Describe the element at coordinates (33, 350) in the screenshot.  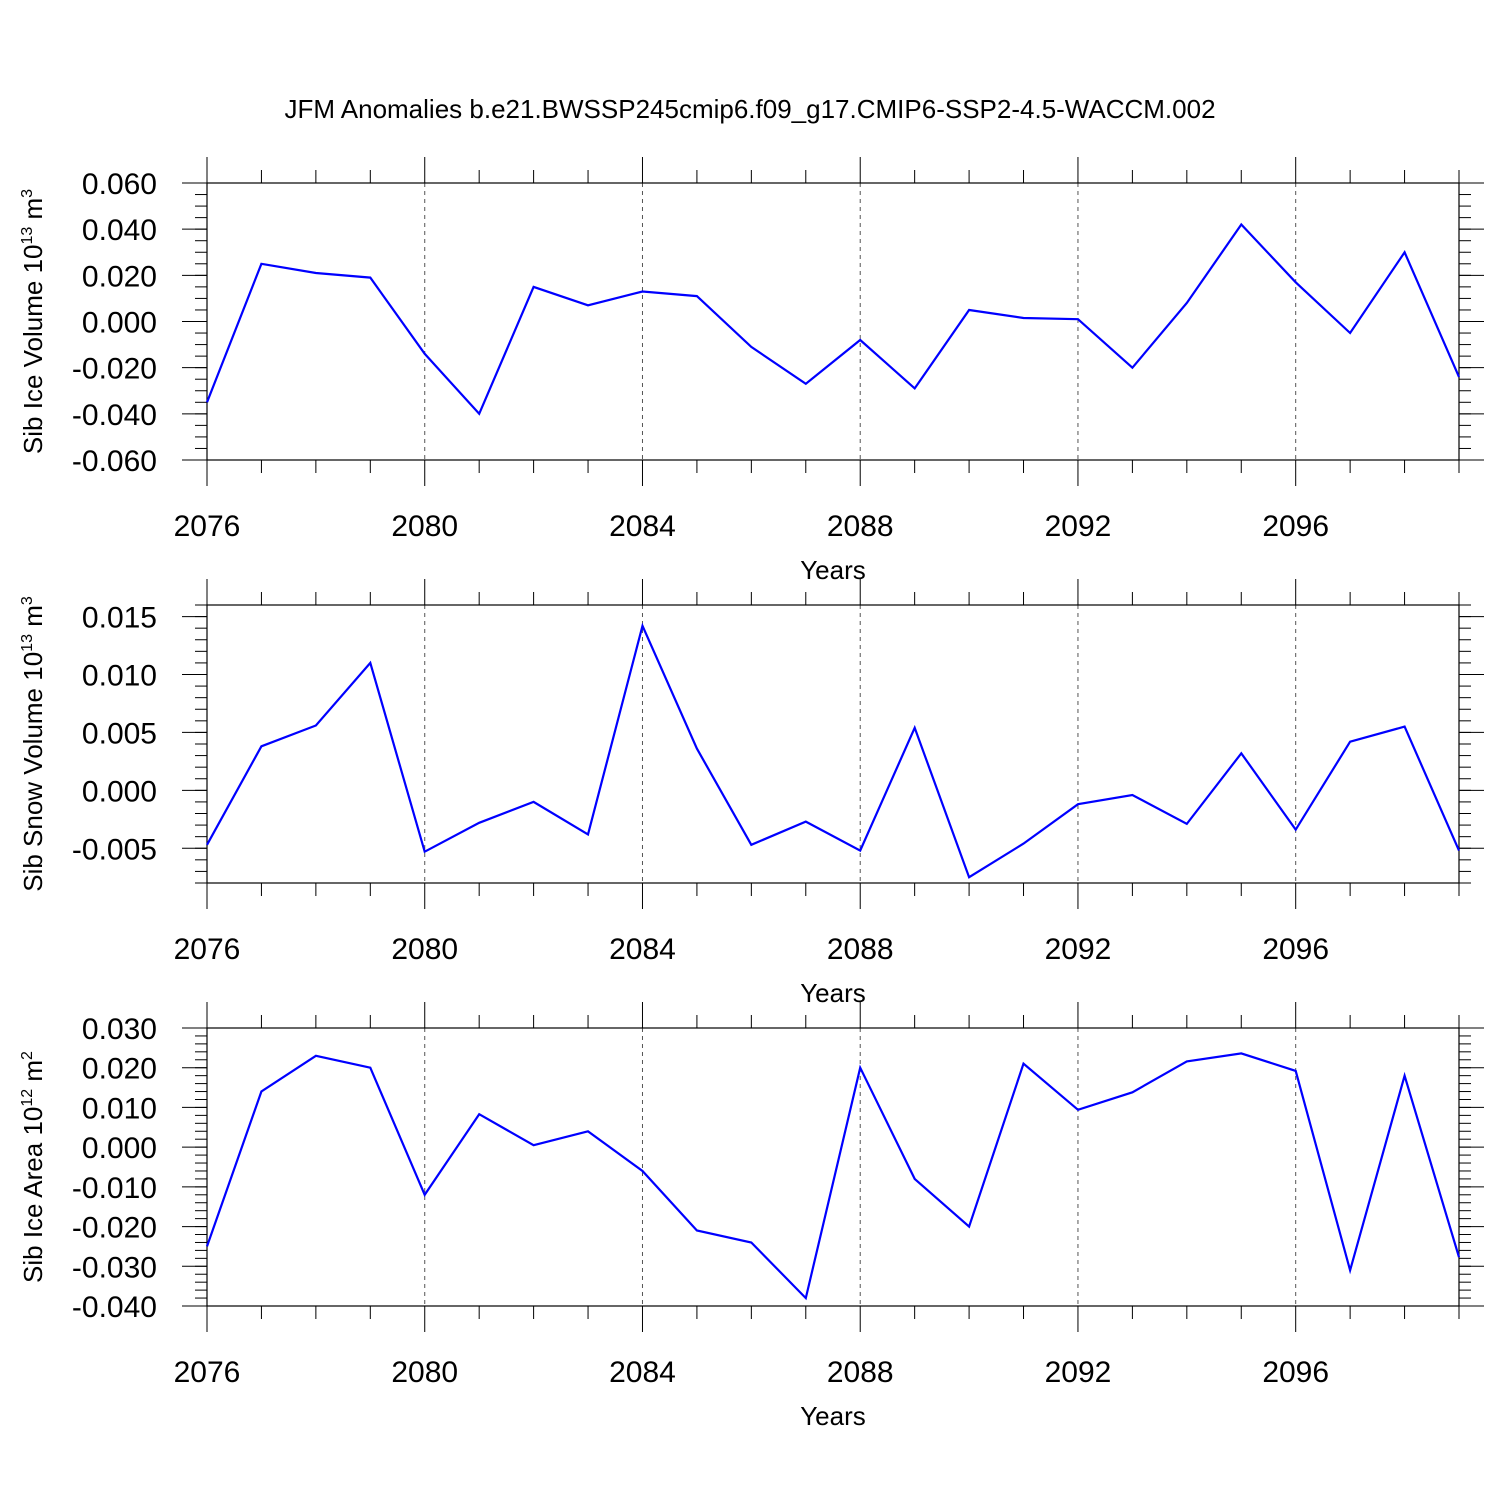
I see `y-axis-title-text: Sib Ice Volume 10` at that location.